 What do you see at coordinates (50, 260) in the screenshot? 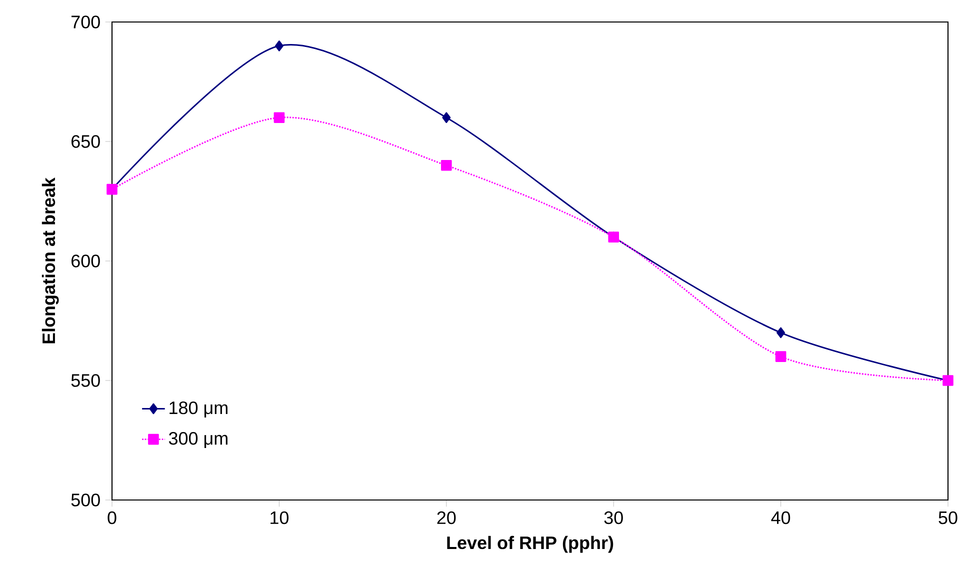
I see `y-axis-title: Elongation at break` at bounding box center [50, 260].